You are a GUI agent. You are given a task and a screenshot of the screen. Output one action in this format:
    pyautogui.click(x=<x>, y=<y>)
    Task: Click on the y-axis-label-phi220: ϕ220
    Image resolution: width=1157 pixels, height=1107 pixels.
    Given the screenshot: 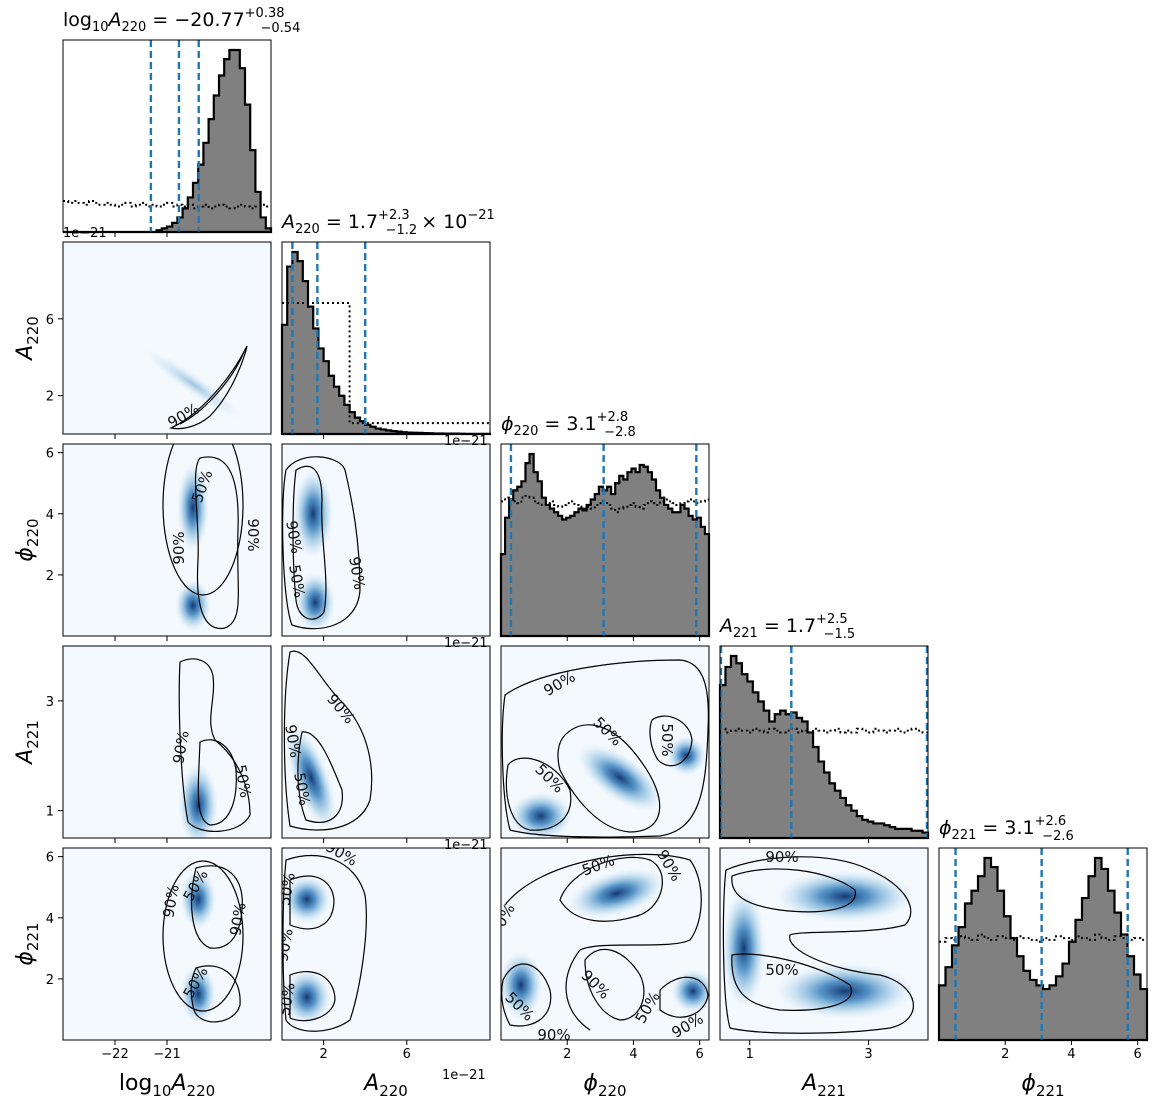 What is the action you would take?
    pyautogui.click(x=27, y=539)
    